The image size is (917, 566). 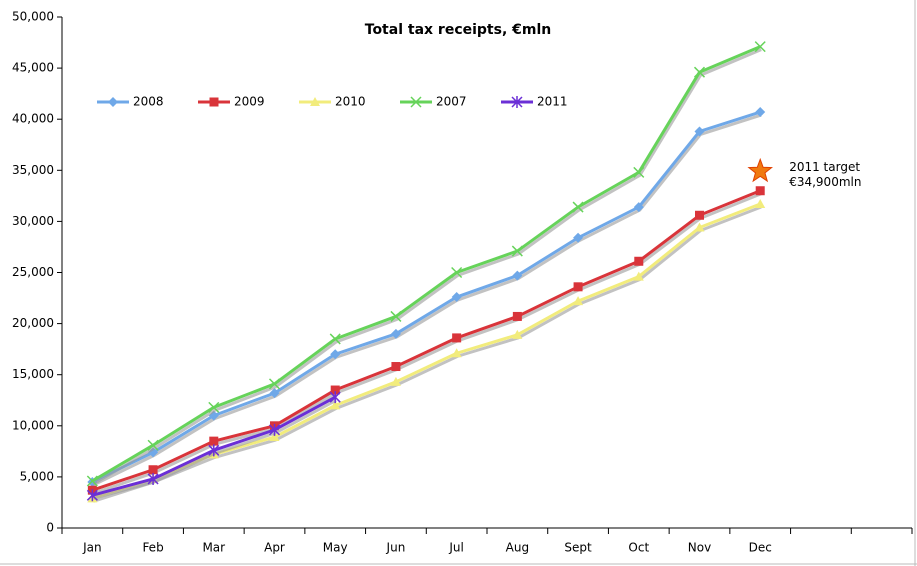 I want to click on x-tick-label: Mar, so click(x=213, y=548).